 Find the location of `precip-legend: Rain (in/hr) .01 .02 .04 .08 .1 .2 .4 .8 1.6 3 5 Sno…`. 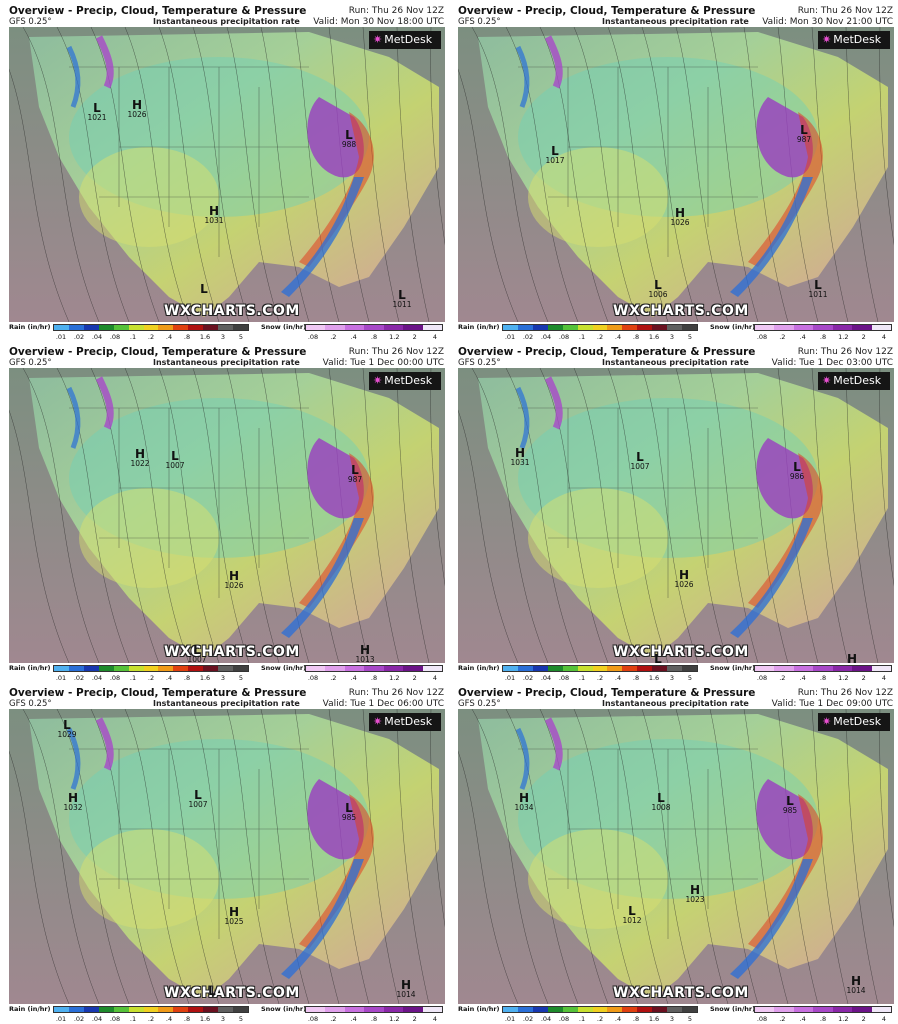

precip-legend: Rain (in/hr) .01 .02 .04 .08 .1 .2 .4 .8 1.6 3 5 Sno… is located at coordinates (227, 673).